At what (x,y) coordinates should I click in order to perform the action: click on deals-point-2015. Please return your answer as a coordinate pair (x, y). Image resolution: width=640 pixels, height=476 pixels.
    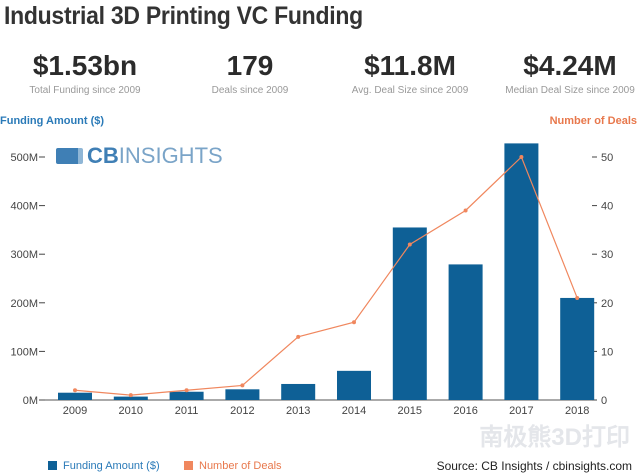
    Looking at the image, I should click on (409, 244).